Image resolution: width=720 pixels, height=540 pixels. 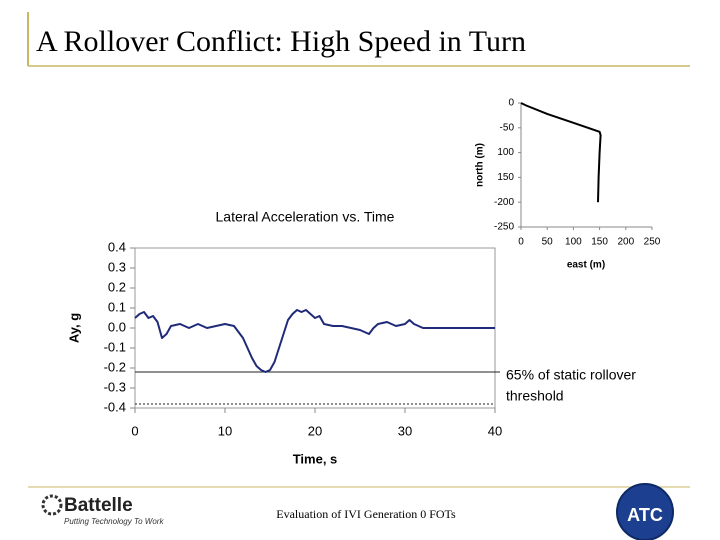 I want to click on y-tick-label: -0.3, so click(x=115, y=386).